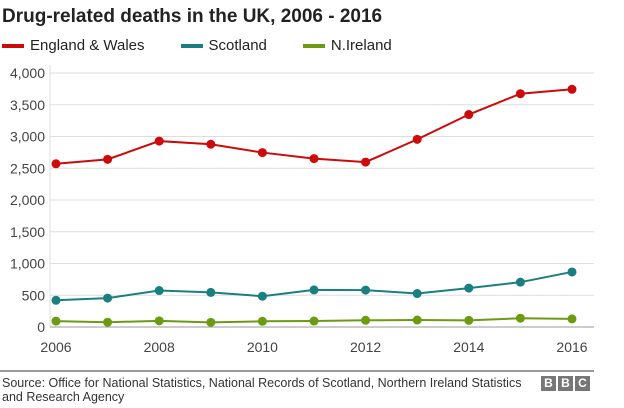 Image resolution: width=624 pixels, height=408 pixels. What do you see at coordinates (365, 347) in the screenshot?
I see `x-tick-label: 2012` at bounding box center [365, 347].